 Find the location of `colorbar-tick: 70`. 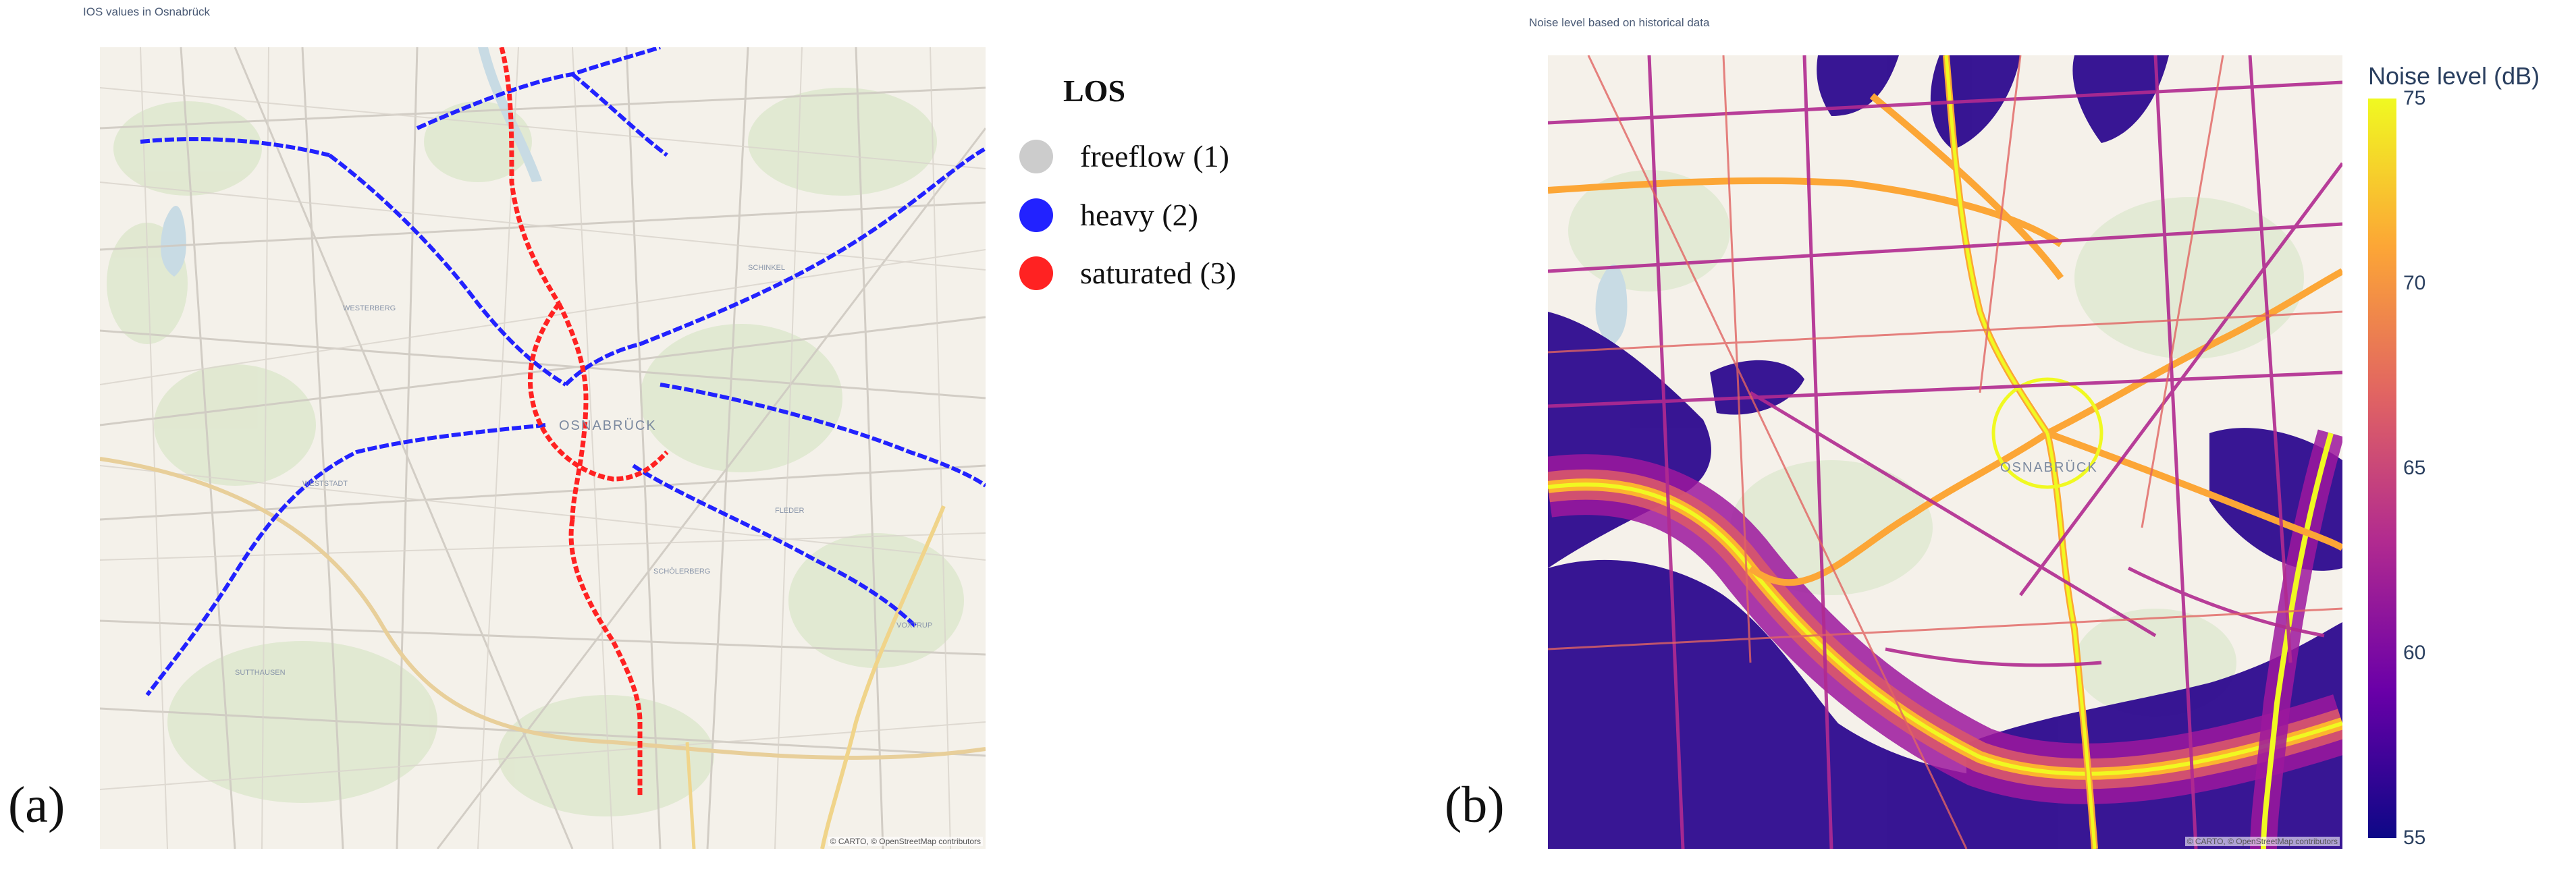

colorbar-tick: 70 is located at coordinates (2414, 283).